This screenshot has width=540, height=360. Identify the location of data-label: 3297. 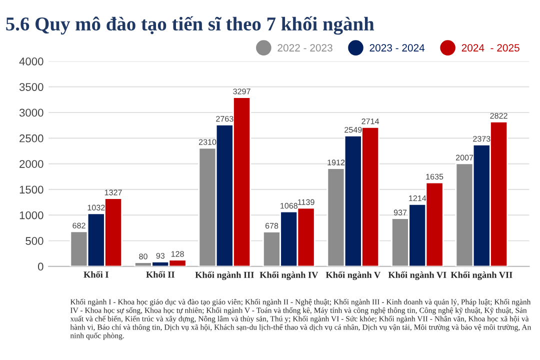
(241, 91).